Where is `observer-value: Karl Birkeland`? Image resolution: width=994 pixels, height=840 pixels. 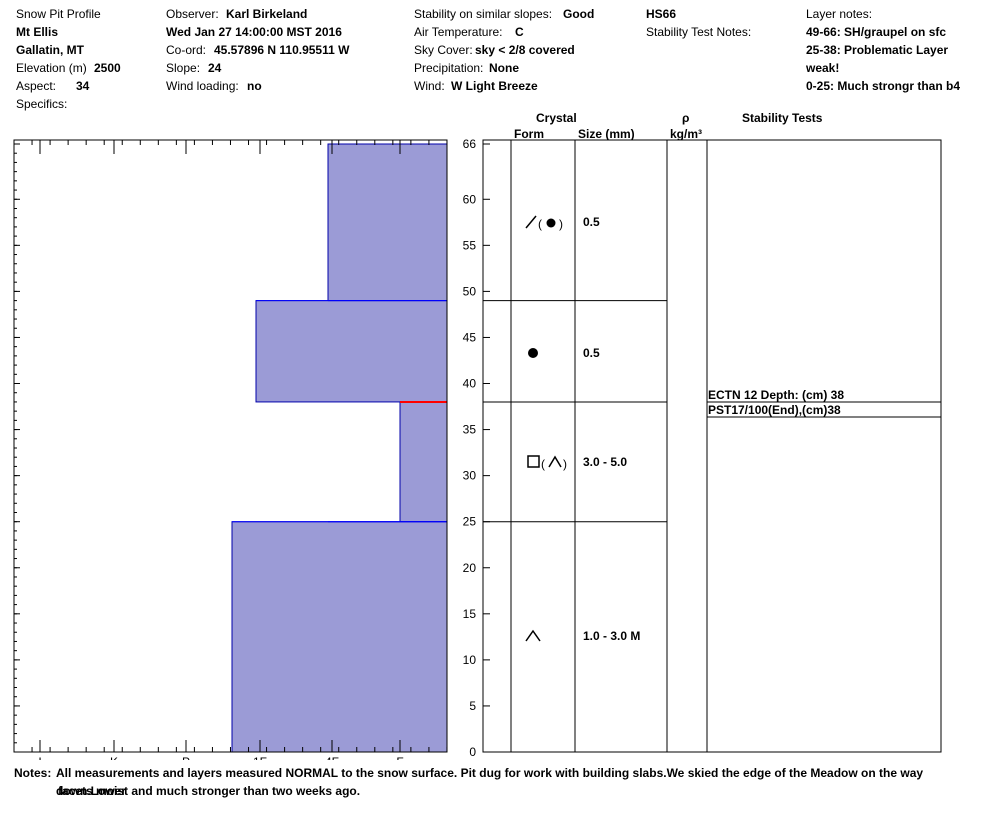 observer-value: Karl Birkeland is located at coordinates (267, 14).